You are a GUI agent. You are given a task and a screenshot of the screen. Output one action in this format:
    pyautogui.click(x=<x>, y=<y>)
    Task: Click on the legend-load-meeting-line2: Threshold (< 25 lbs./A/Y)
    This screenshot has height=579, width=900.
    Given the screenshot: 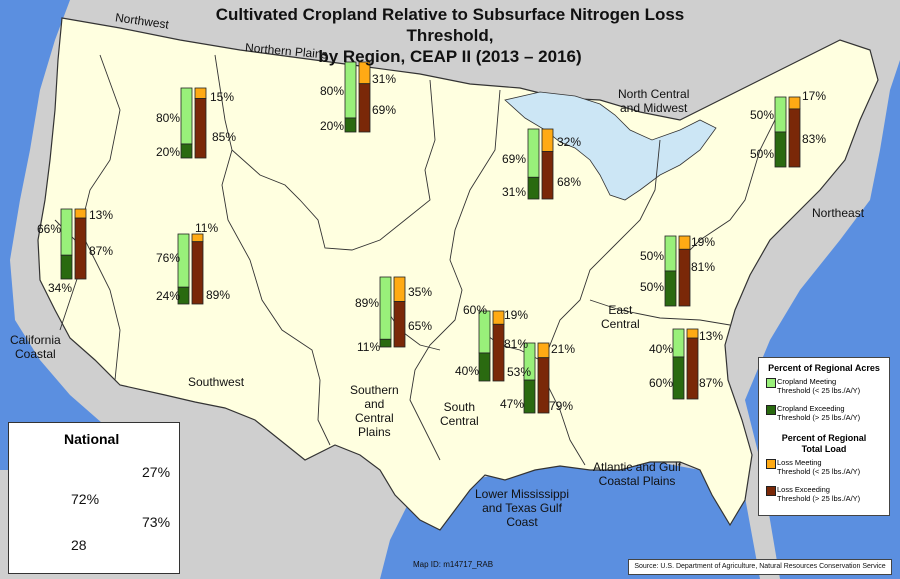 What is the action you would take?
    pyautogui.click(x=819, y=471)
    